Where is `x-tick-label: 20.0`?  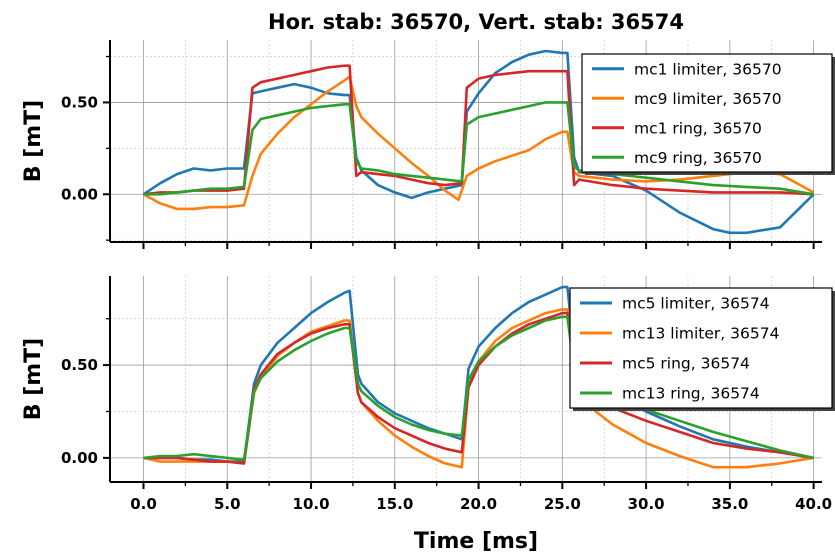
x-tick-label: 20.0 is located at coordinates (478, 504).